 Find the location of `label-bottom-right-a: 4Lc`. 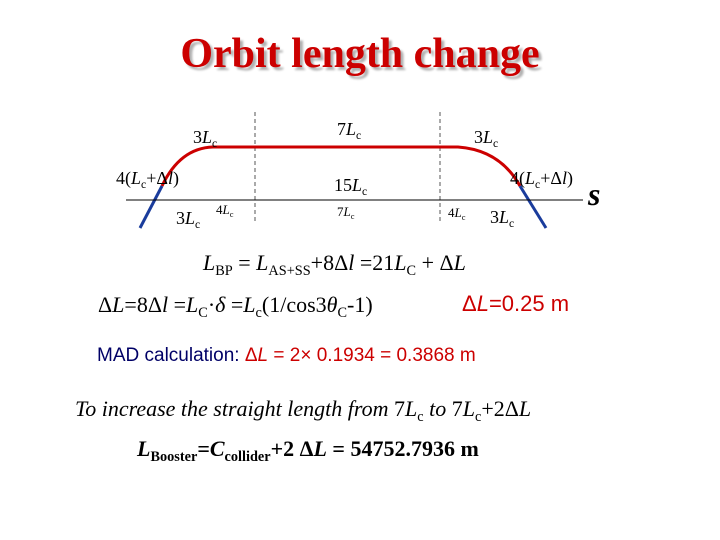

label-bottom-right-a: 4Lc is located at coordinates (457, 213).